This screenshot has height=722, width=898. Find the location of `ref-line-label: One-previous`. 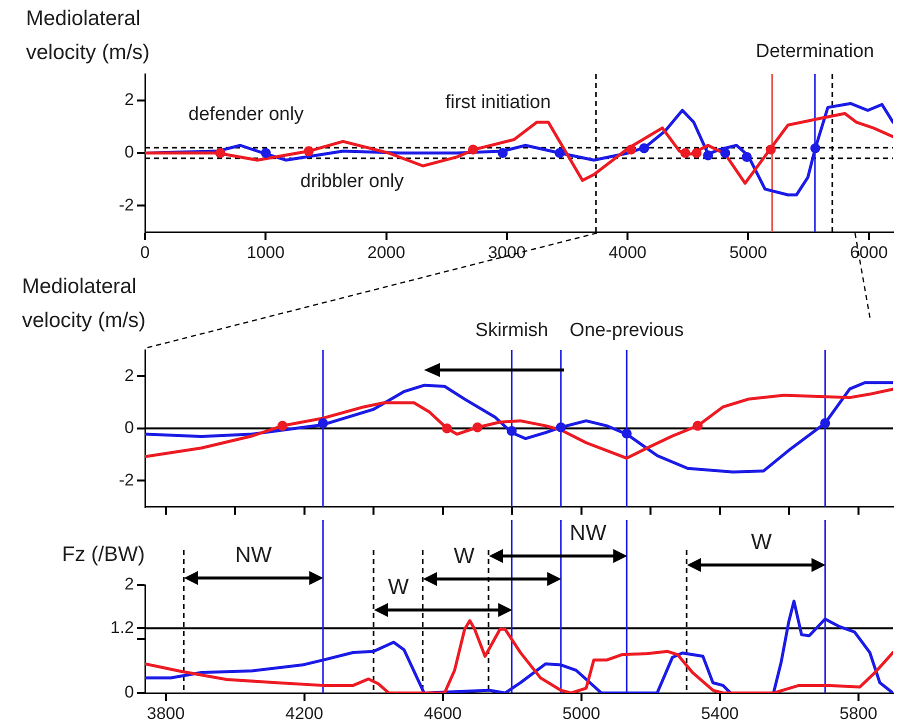

ref-line-label: One-previous is located at coordinates (627, 331).